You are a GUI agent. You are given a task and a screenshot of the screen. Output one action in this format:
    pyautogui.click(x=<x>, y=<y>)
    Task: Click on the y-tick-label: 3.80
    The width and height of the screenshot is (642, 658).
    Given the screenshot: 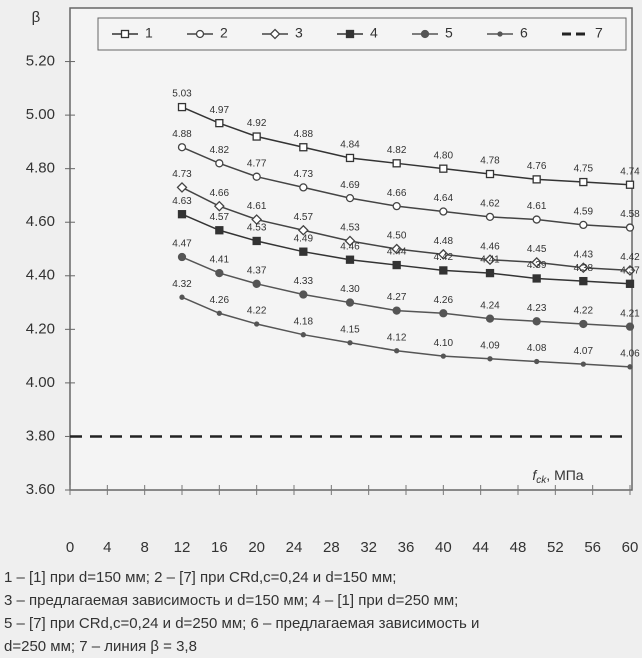 What is the action you would take?
    pyautogui.click(x=40, y=435)
    